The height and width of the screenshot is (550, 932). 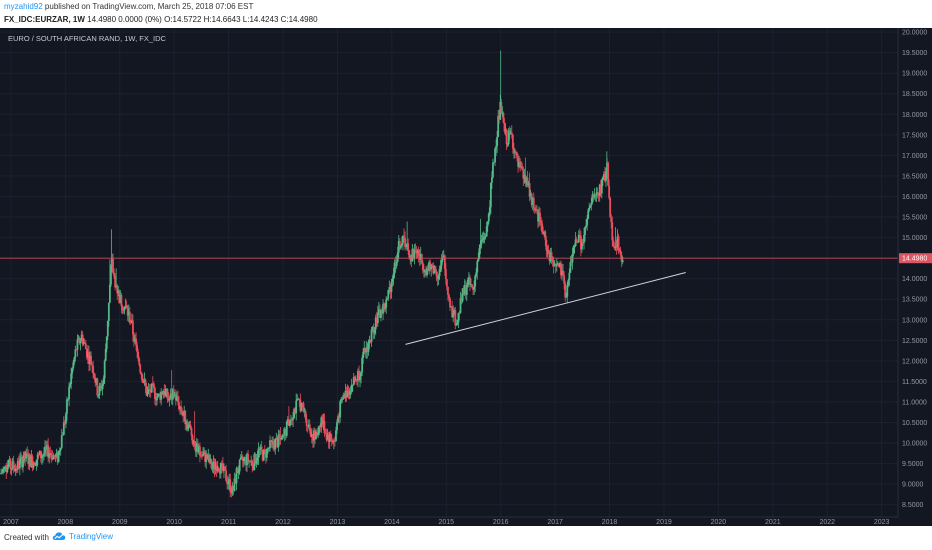 What do you see at coordinates (23, 6) in the screenshot?
I see `author-link: myzahid92` at bounding box center [23, 6].